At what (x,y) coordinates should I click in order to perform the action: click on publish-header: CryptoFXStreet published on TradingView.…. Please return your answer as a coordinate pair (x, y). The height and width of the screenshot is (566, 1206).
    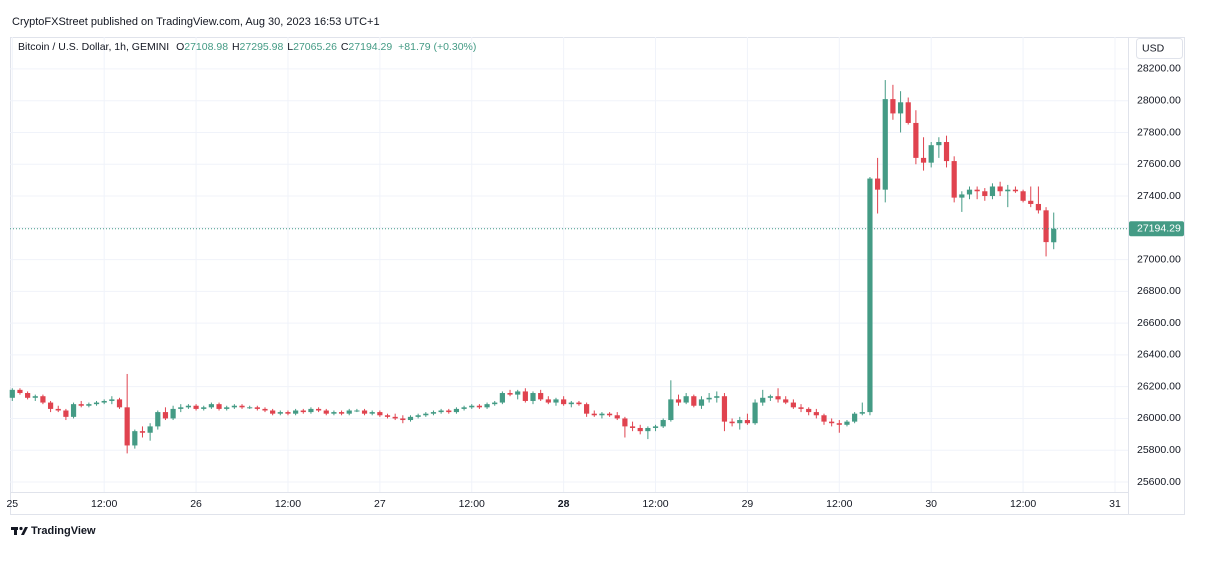
    Looking at the image, I should click on (196, 22).